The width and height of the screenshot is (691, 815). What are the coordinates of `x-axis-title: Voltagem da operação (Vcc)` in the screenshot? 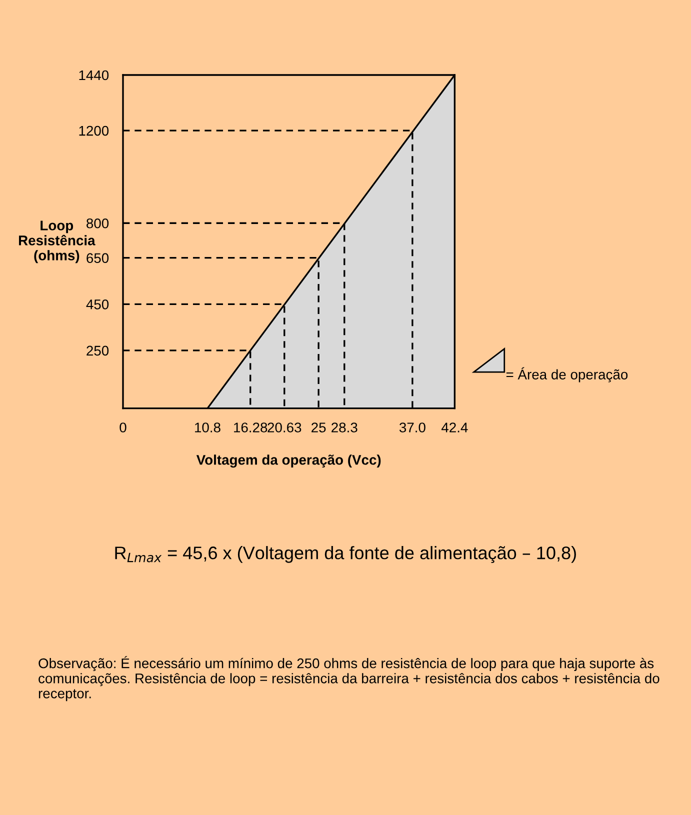 It's located at (288, 461).